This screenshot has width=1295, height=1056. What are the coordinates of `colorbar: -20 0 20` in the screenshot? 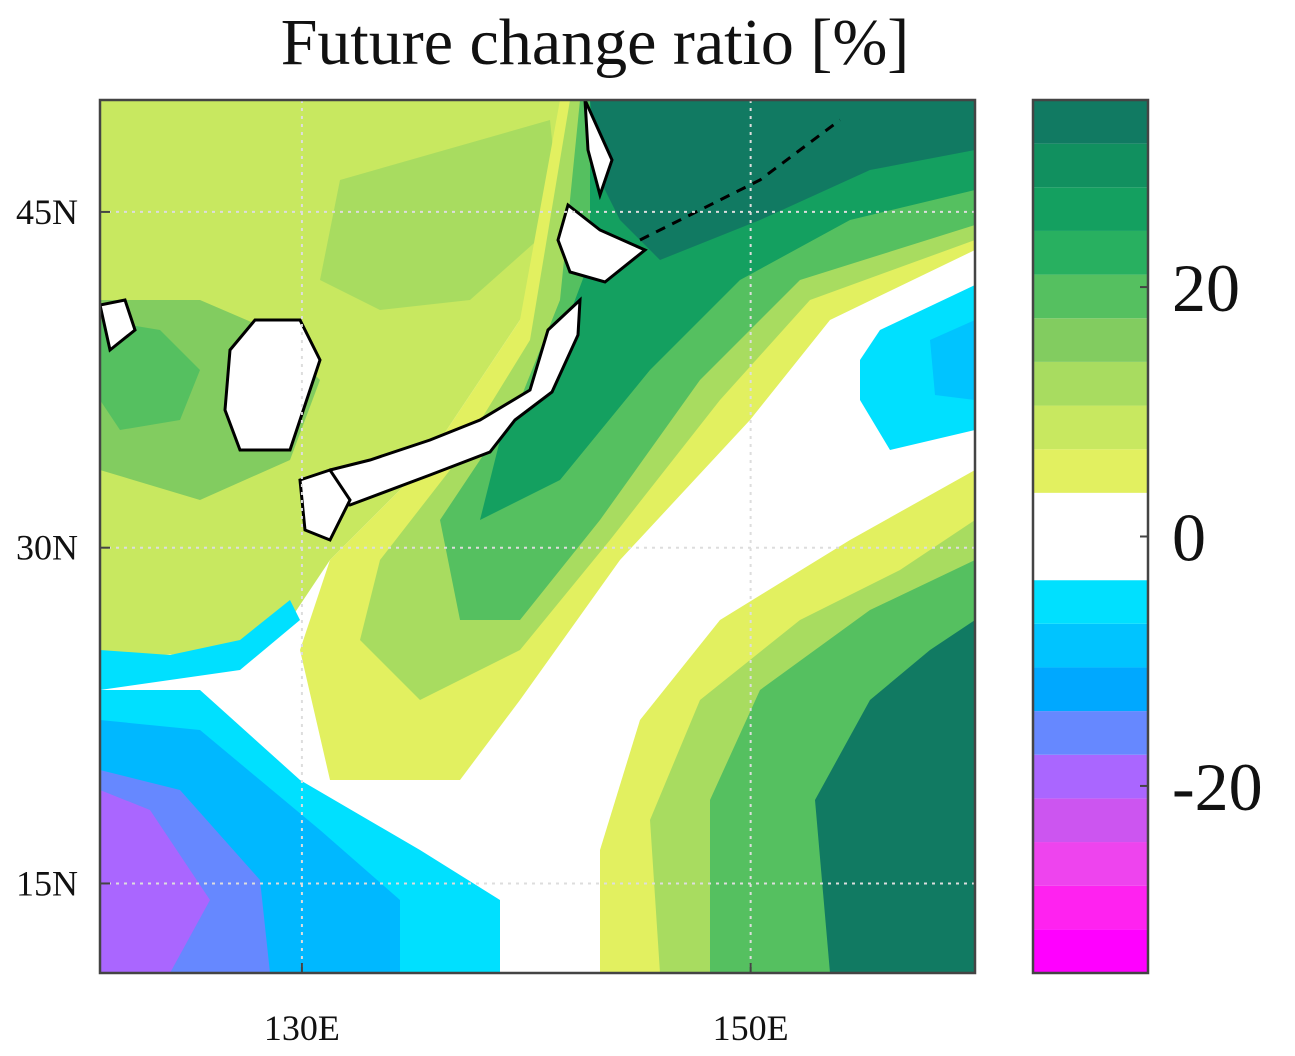 It's located at (1147, 536).